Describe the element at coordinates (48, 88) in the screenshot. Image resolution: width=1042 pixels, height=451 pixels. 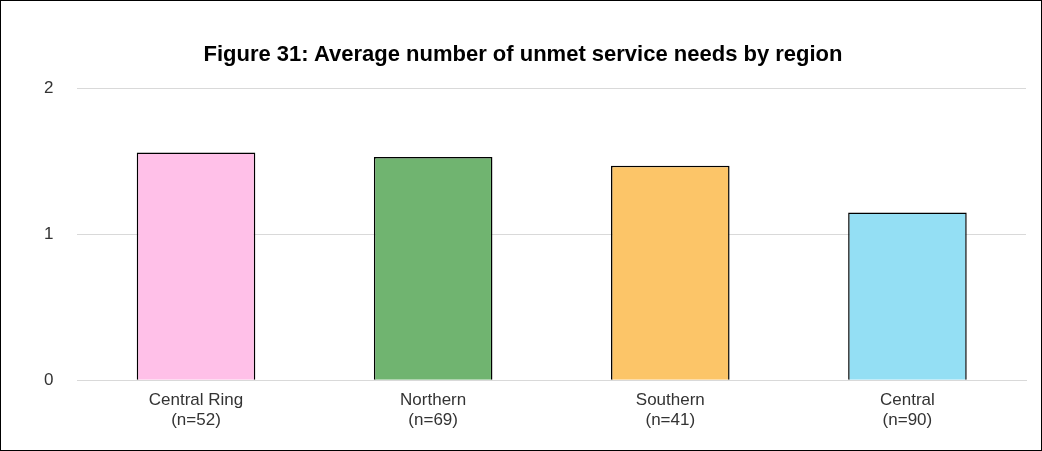
I see `y-tick-label: 2` at that location.